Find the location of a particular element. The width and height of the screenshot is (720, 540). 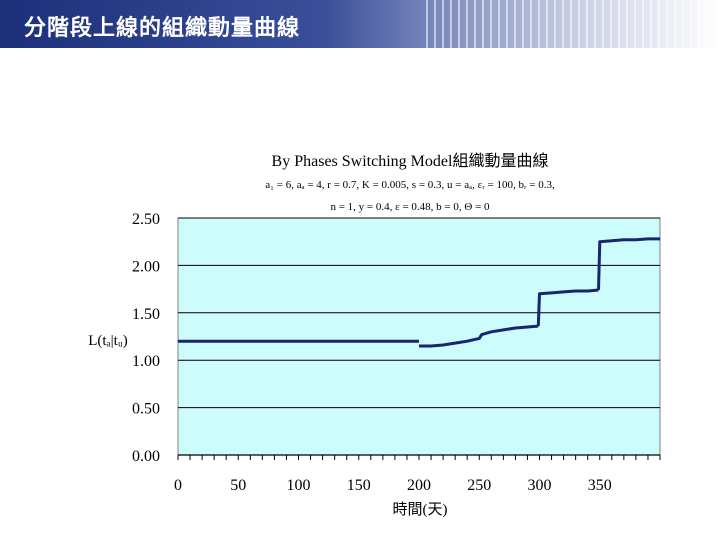

x-tick-labels: 0 50 100 150 200 250 300 350 is located at coordinates (393, 485).